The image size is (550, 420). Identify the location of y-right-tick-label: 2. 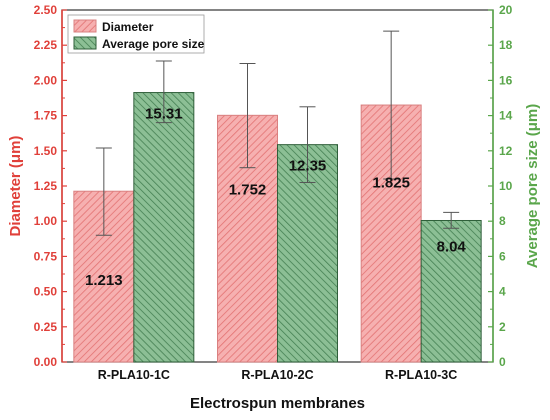
(502, 327).